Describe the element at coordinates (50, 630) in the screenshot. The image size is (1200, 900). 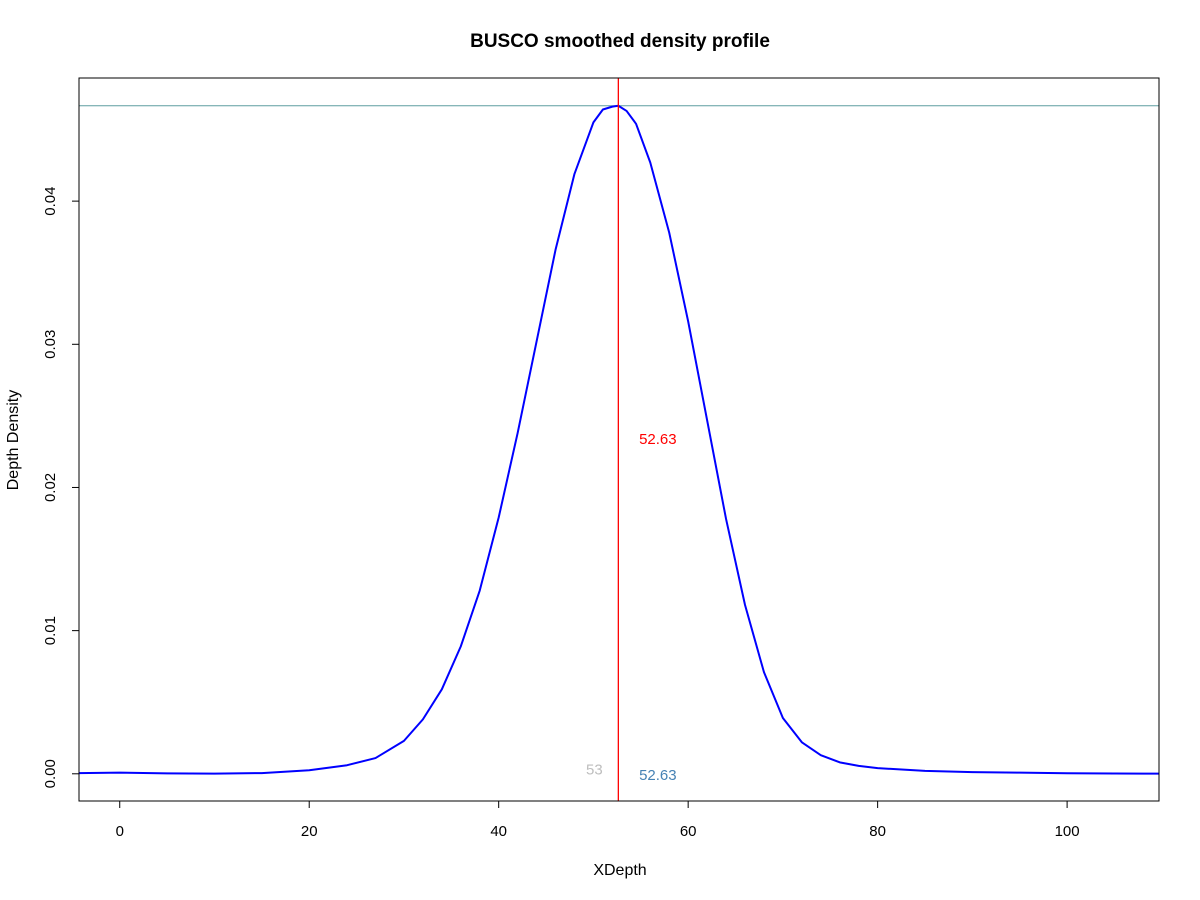
I see `y-tick-label: 0.01` at that location.